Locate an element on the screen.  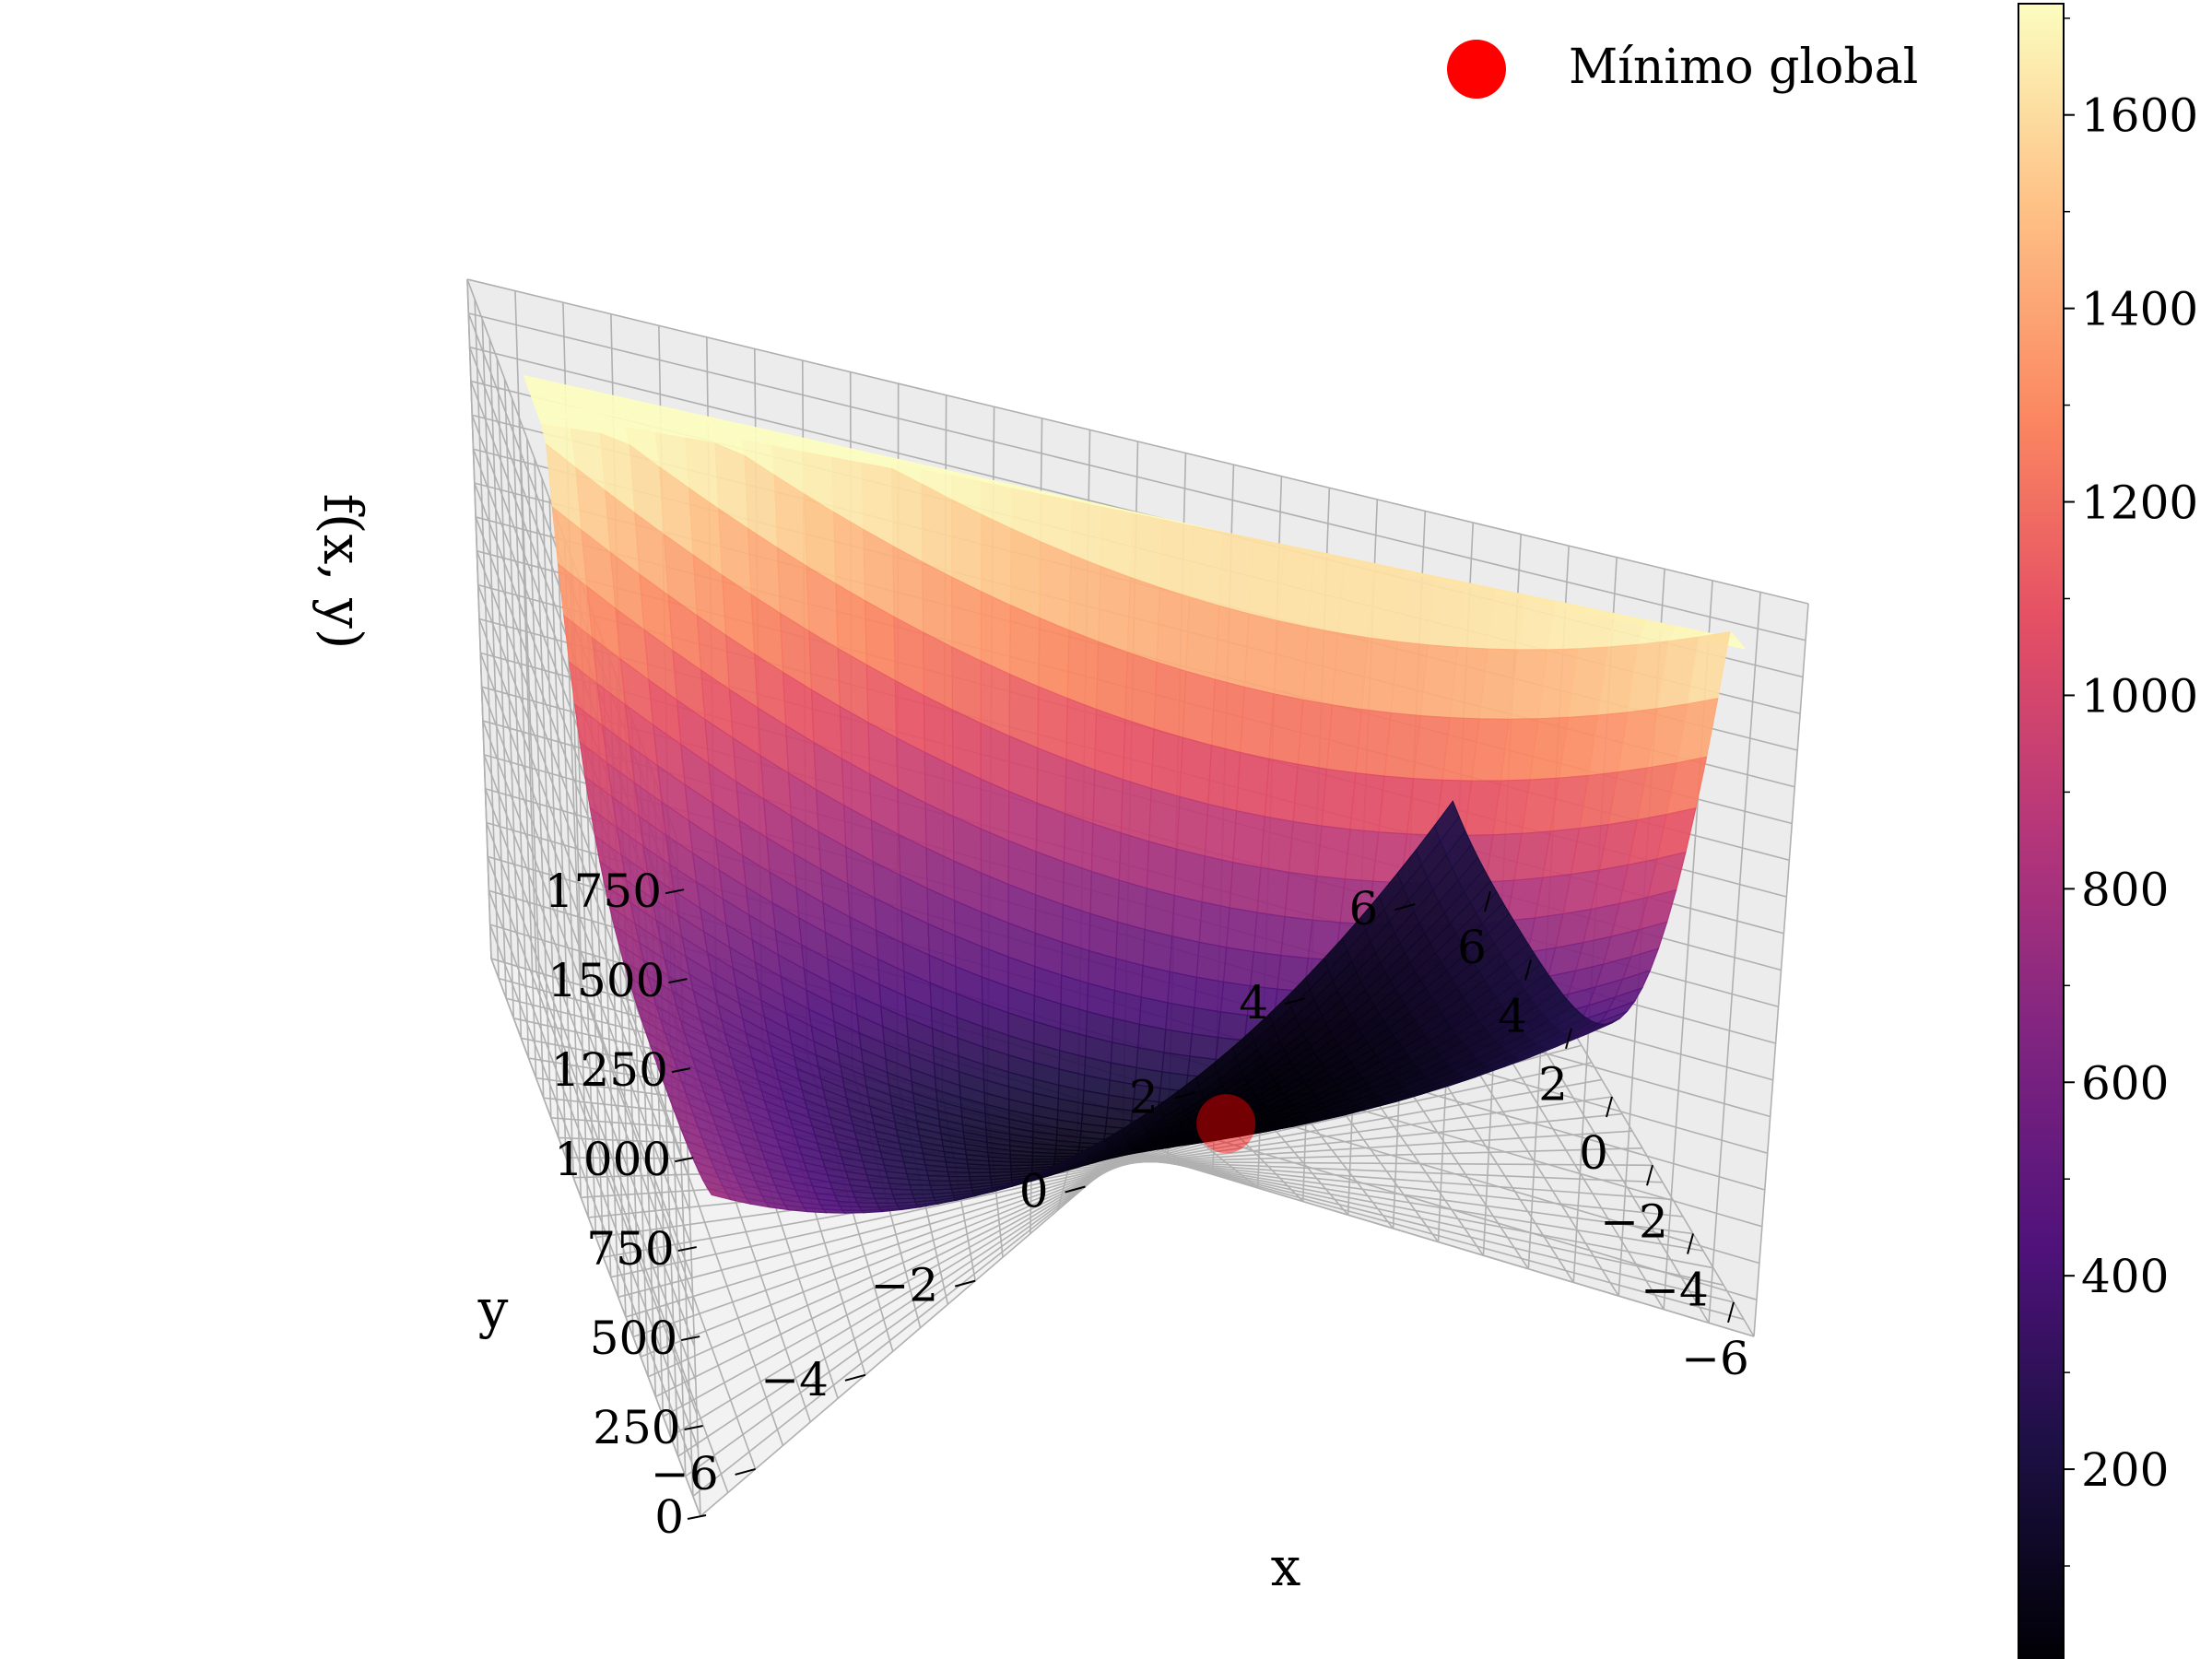
colorbar-tick-label: 1400 is located at coordinates (2139, 309).